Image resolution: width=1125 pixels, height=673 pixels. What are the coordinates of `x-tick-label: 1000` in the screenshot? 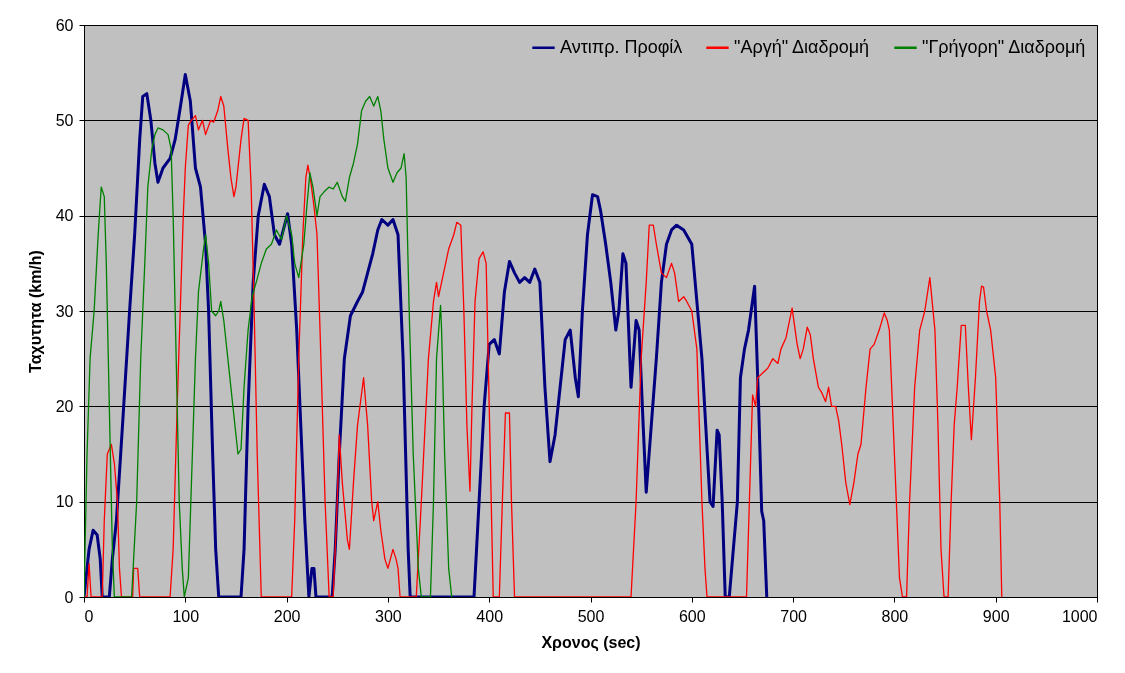 It's located at (1079, 616).